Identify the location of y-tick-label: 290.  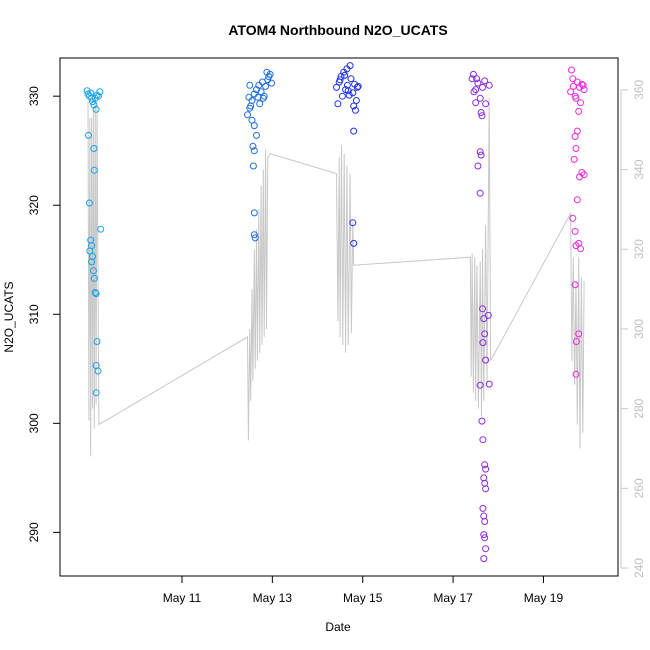
(34, 532).